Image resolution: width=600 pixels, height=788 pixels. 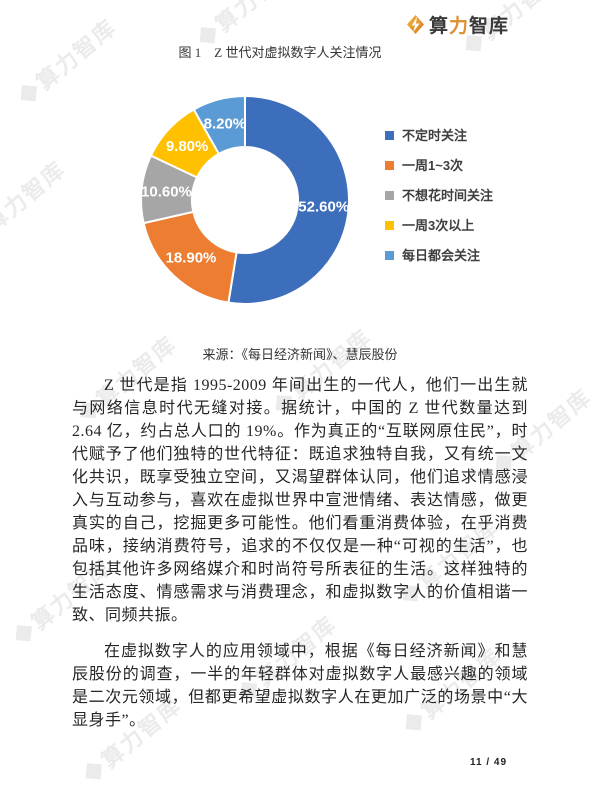 I want to click on watermark-stamp-3: 算力智库, so click(x=36, y=202).